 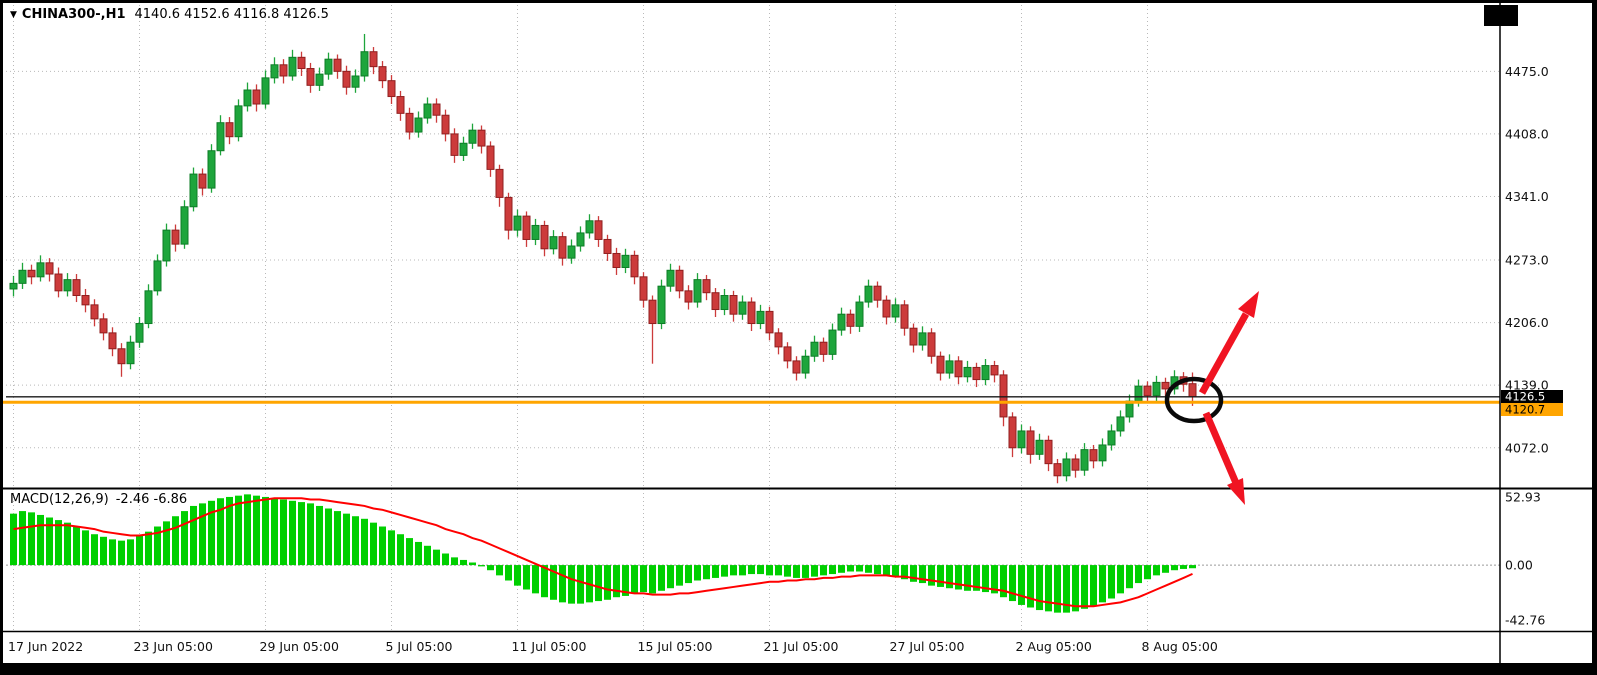 What do you see at coordinates (59, 499) in the screenshot?
I see `macd-name-label: MACD(12,26,9)` at bounding box center [59, 499].